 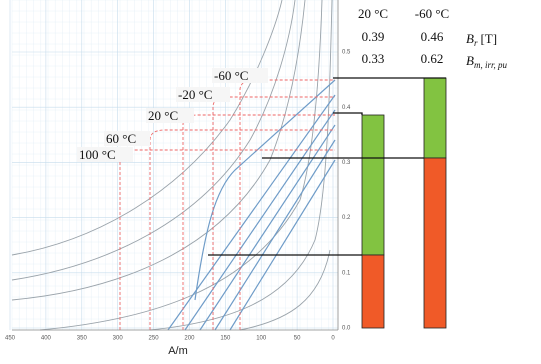 What do you see at coordinates (346, 53) in the screenshot?
I see `y-tick-label: 0.5` at bounding box center [346, 53].